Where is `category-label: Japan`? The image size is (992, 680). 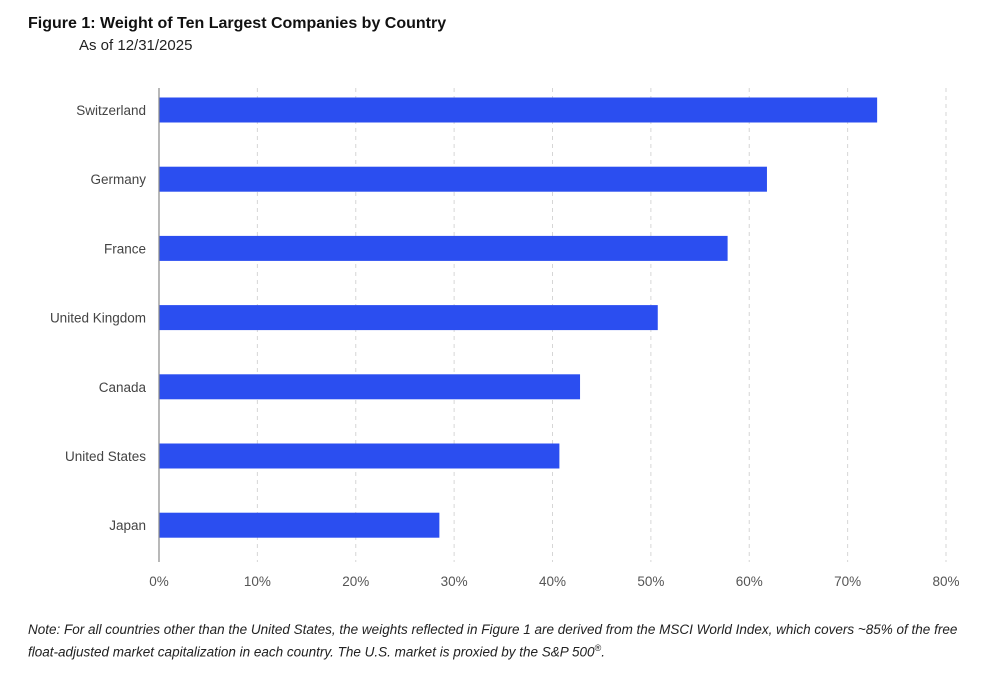
category-label: Japan is located at coordinates (127, 525).